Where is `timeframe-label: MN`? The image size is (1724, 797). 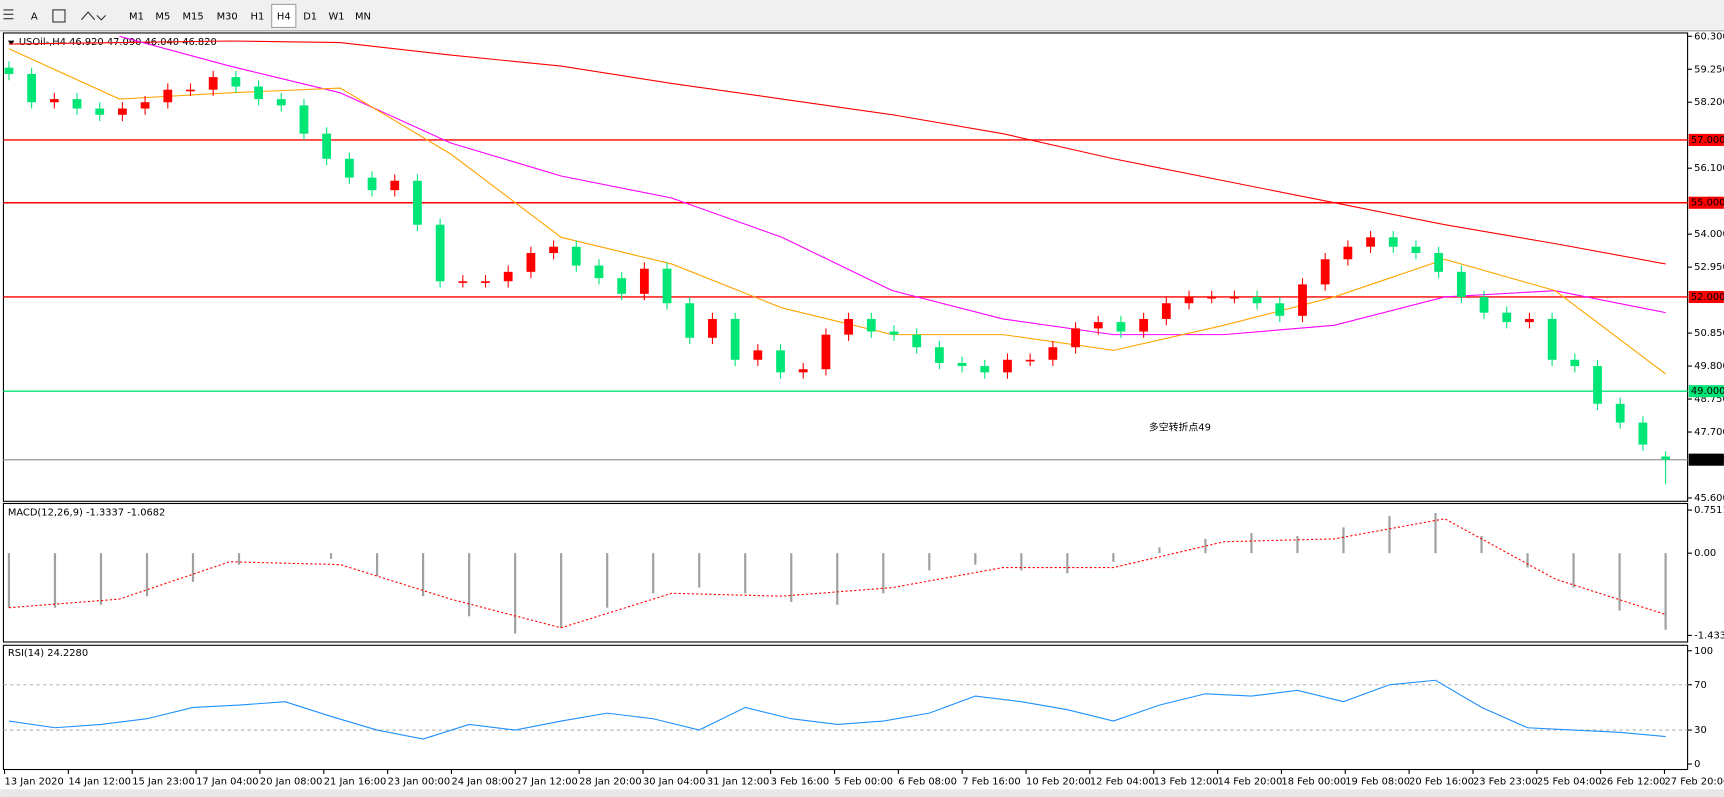
timeframe-label: MN is located at coordinates (363, 16).